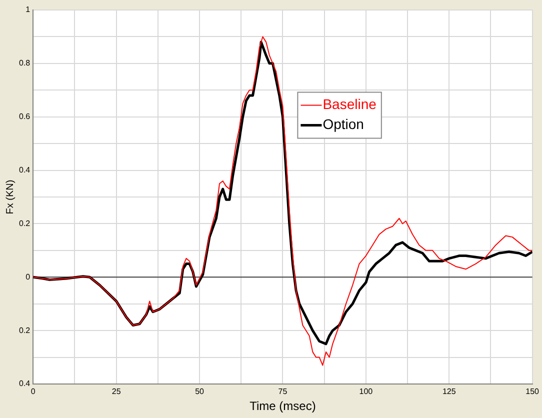  What do you see at coordinates (349, 104) in the screenshot?
I see `legend-label: Baseline` at bounding box center [349, 104].